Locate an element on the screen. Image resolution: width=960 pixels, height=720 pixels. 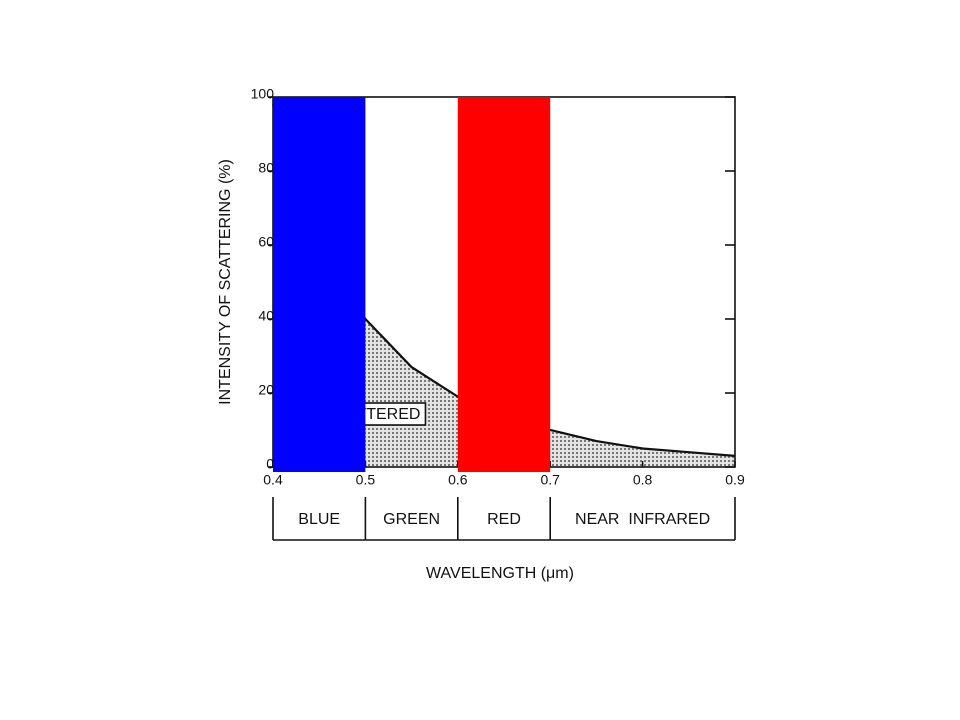
x-tick-label: 0.9 is located at coordinates (735, 480).